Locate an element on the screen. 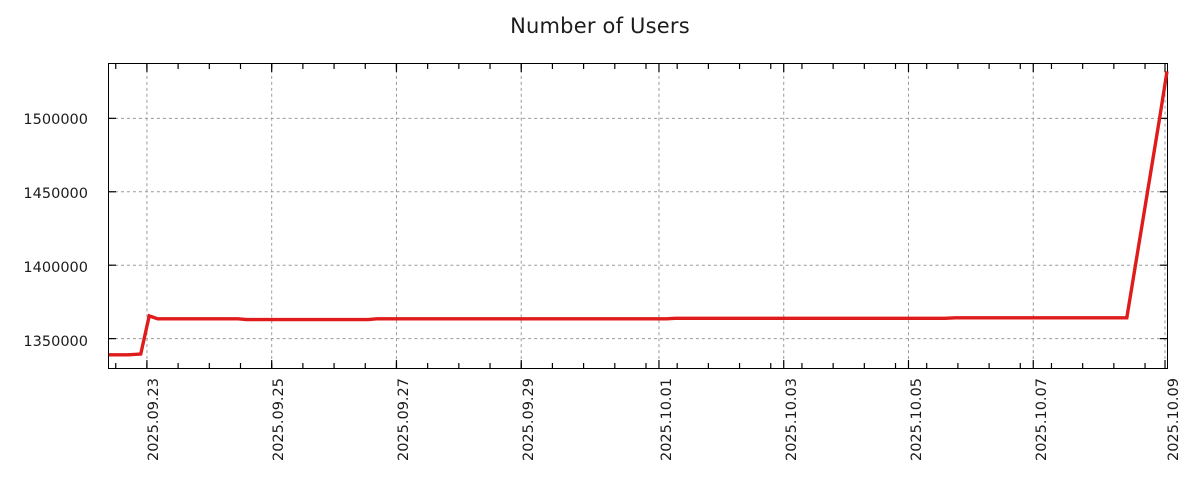 Image resolution: width=1200 pixels, height=500 pixels. y-tick-label: 1350000 is located at coordinates (55, 342).